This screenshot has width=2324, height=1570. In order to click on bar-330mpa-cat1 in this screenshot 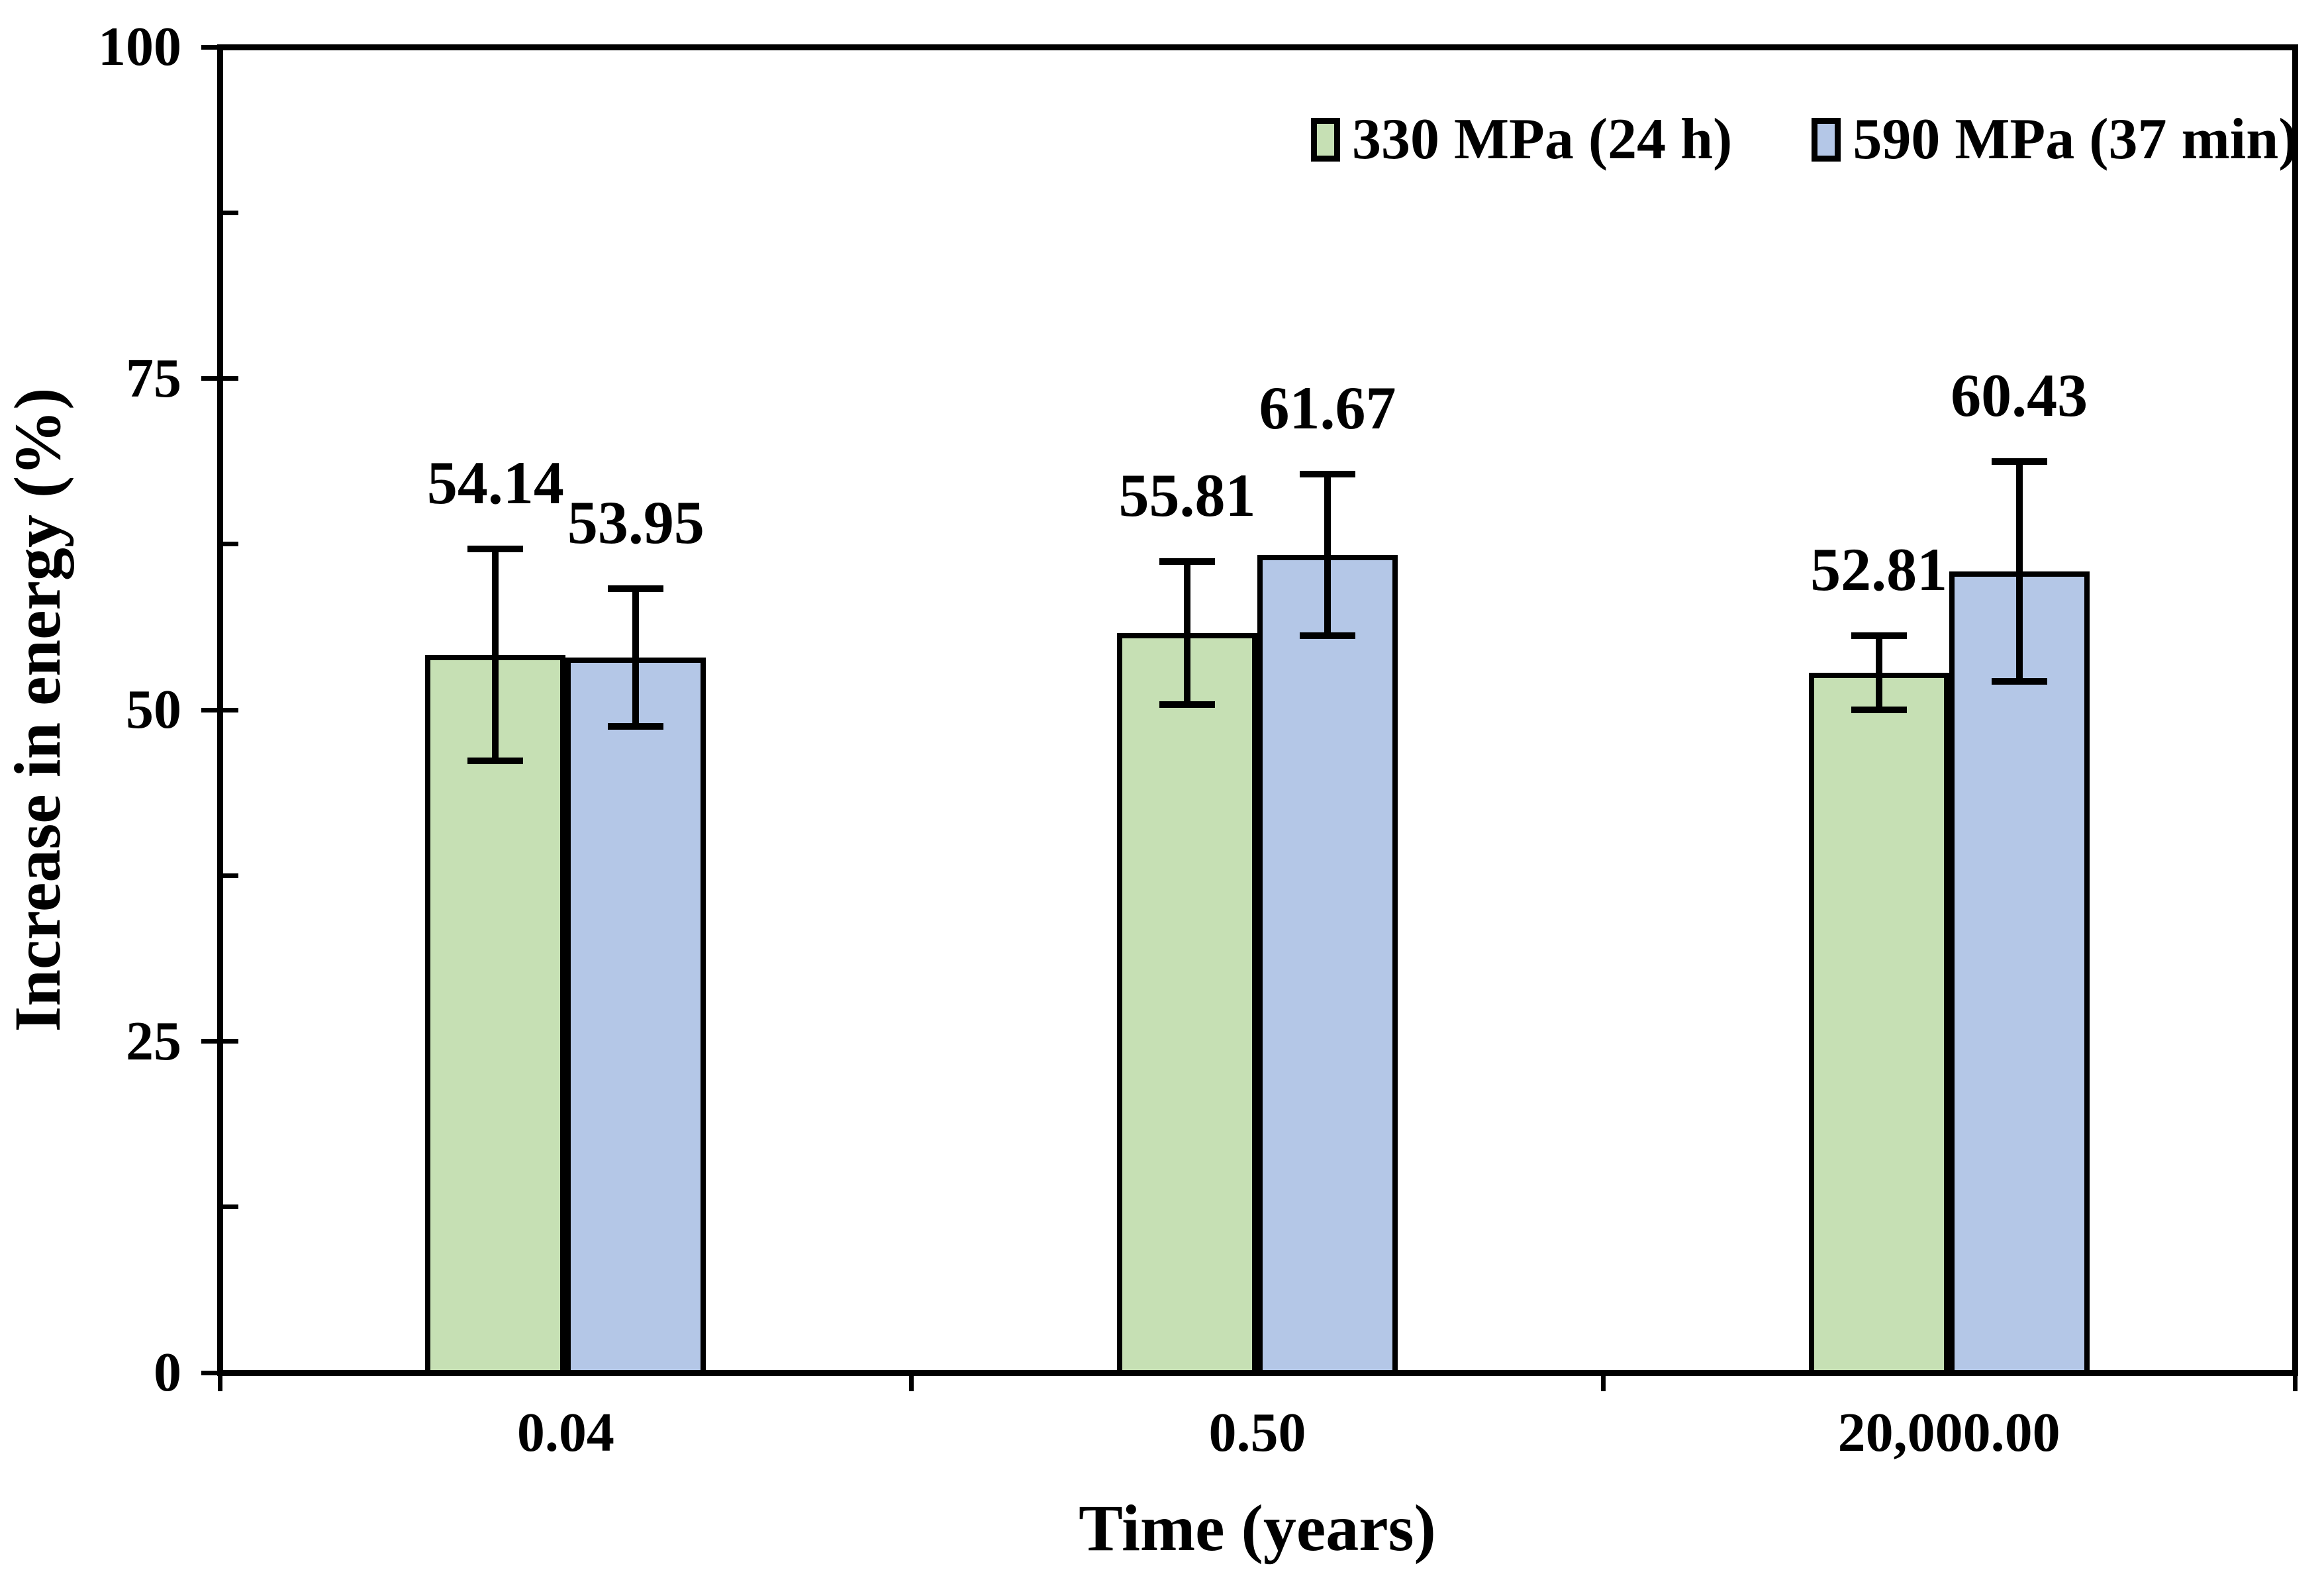, I will do `click(1187, 1004)`.